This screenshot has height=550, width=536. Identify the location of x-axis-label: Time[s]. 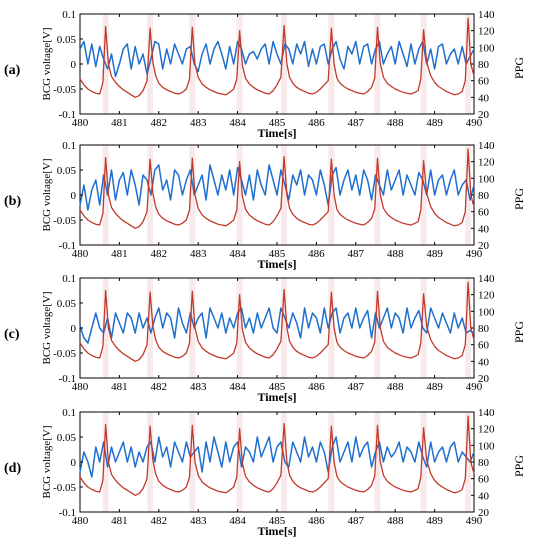
(276, 264).